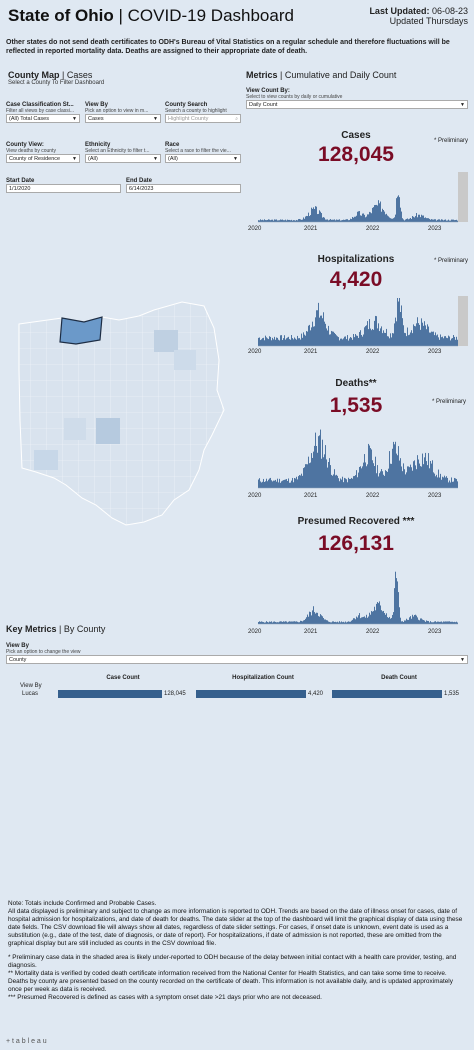 The width and height of the screenshot is (474, 1050). Describe the element at coordinates (43, 158) in the screenshot. I see `county-view-dropdown: County of Residence ▼` at that location.